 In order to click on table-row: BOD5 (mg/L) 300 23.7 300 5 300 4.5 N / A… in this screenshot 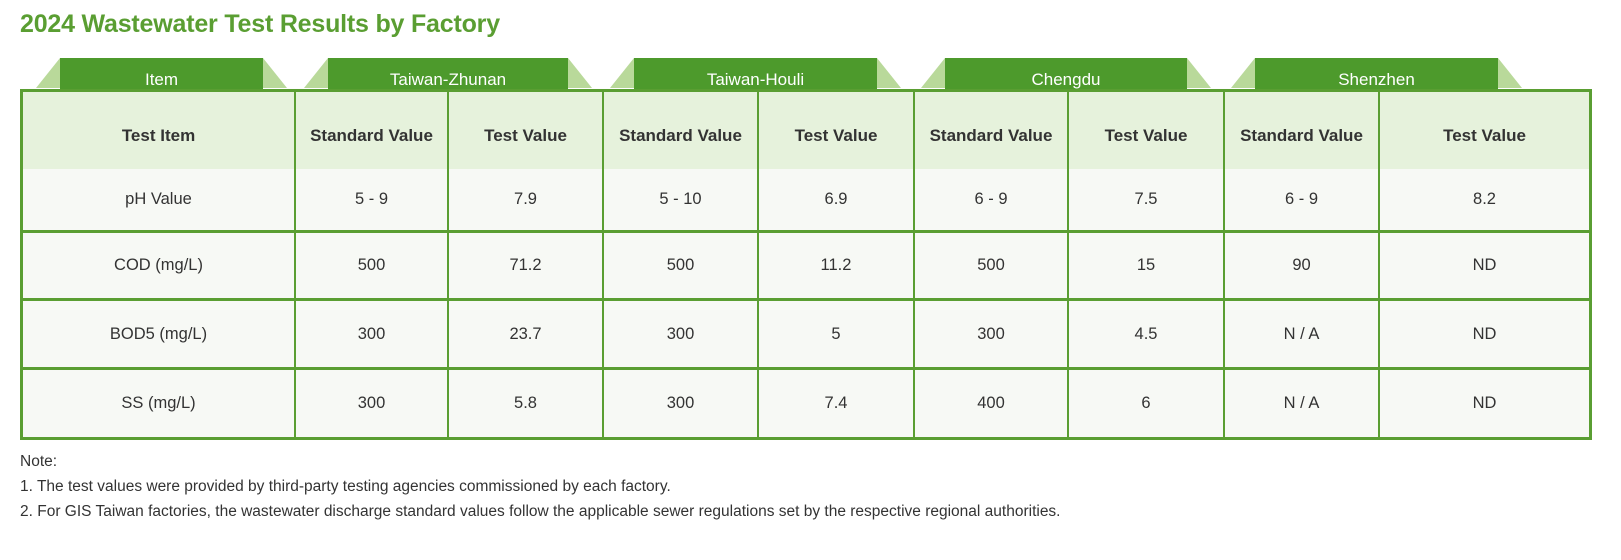, I will do `click(806, 333)`.